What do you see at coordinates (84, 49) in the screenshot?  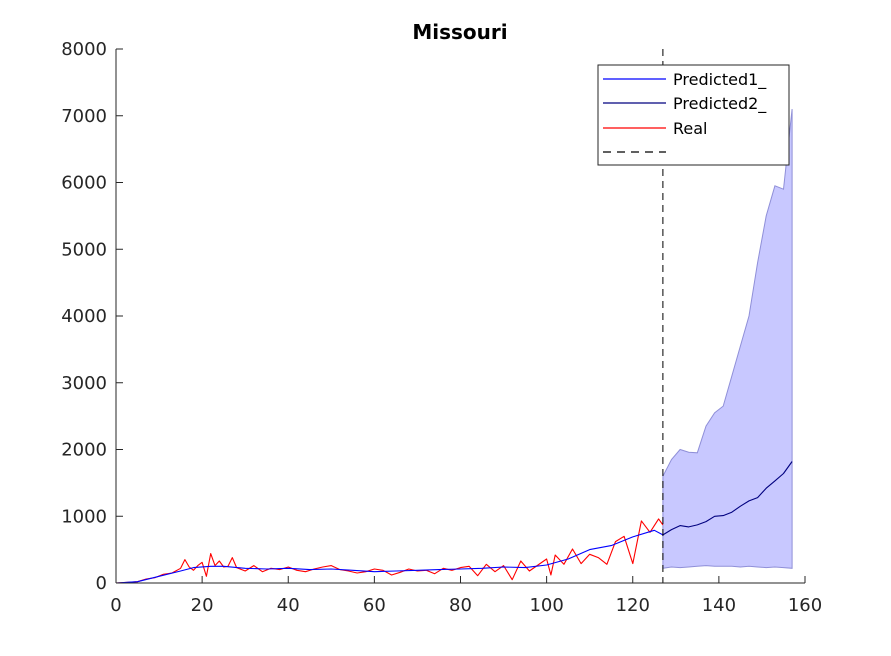 I see `y-tick-label: 8000` at bounding box center [84, 49].